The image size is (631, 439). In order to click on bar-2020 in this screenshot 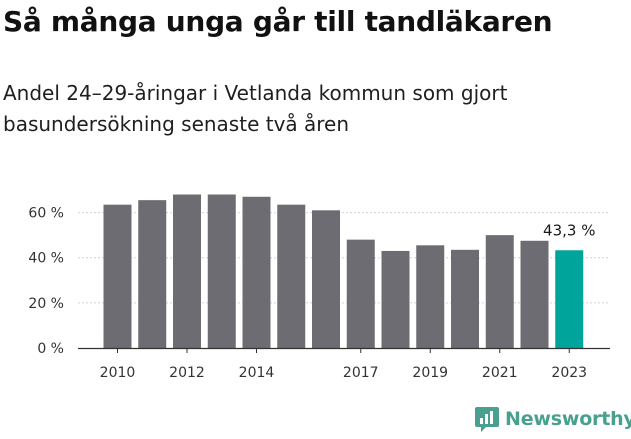, I will do `click(465, 298)`.